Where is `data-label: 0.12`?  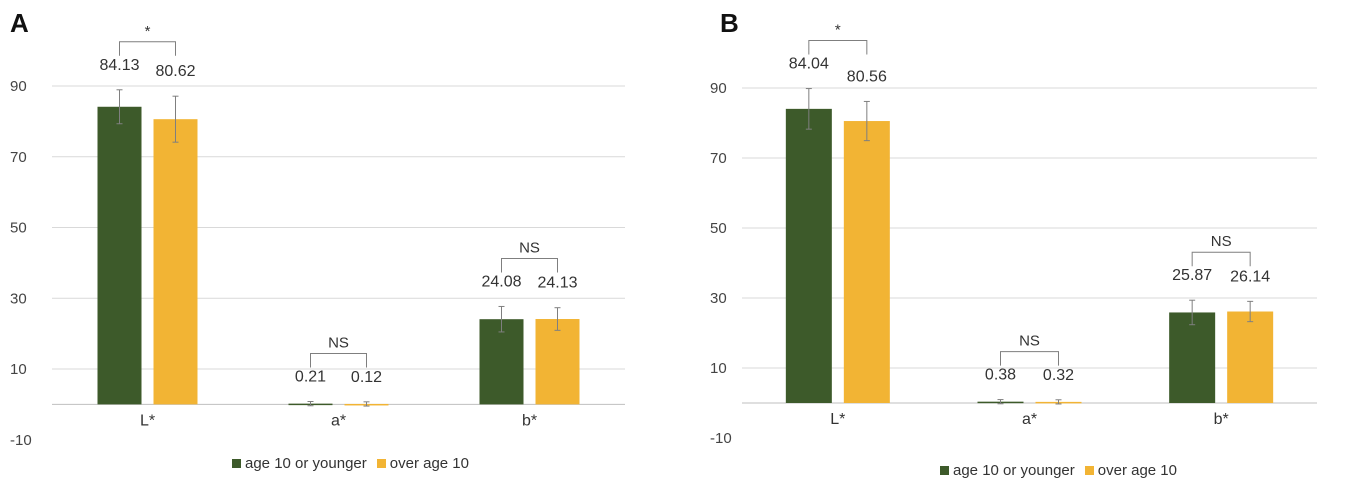
data-label: 0.12 is located at coordinates (366, 377).